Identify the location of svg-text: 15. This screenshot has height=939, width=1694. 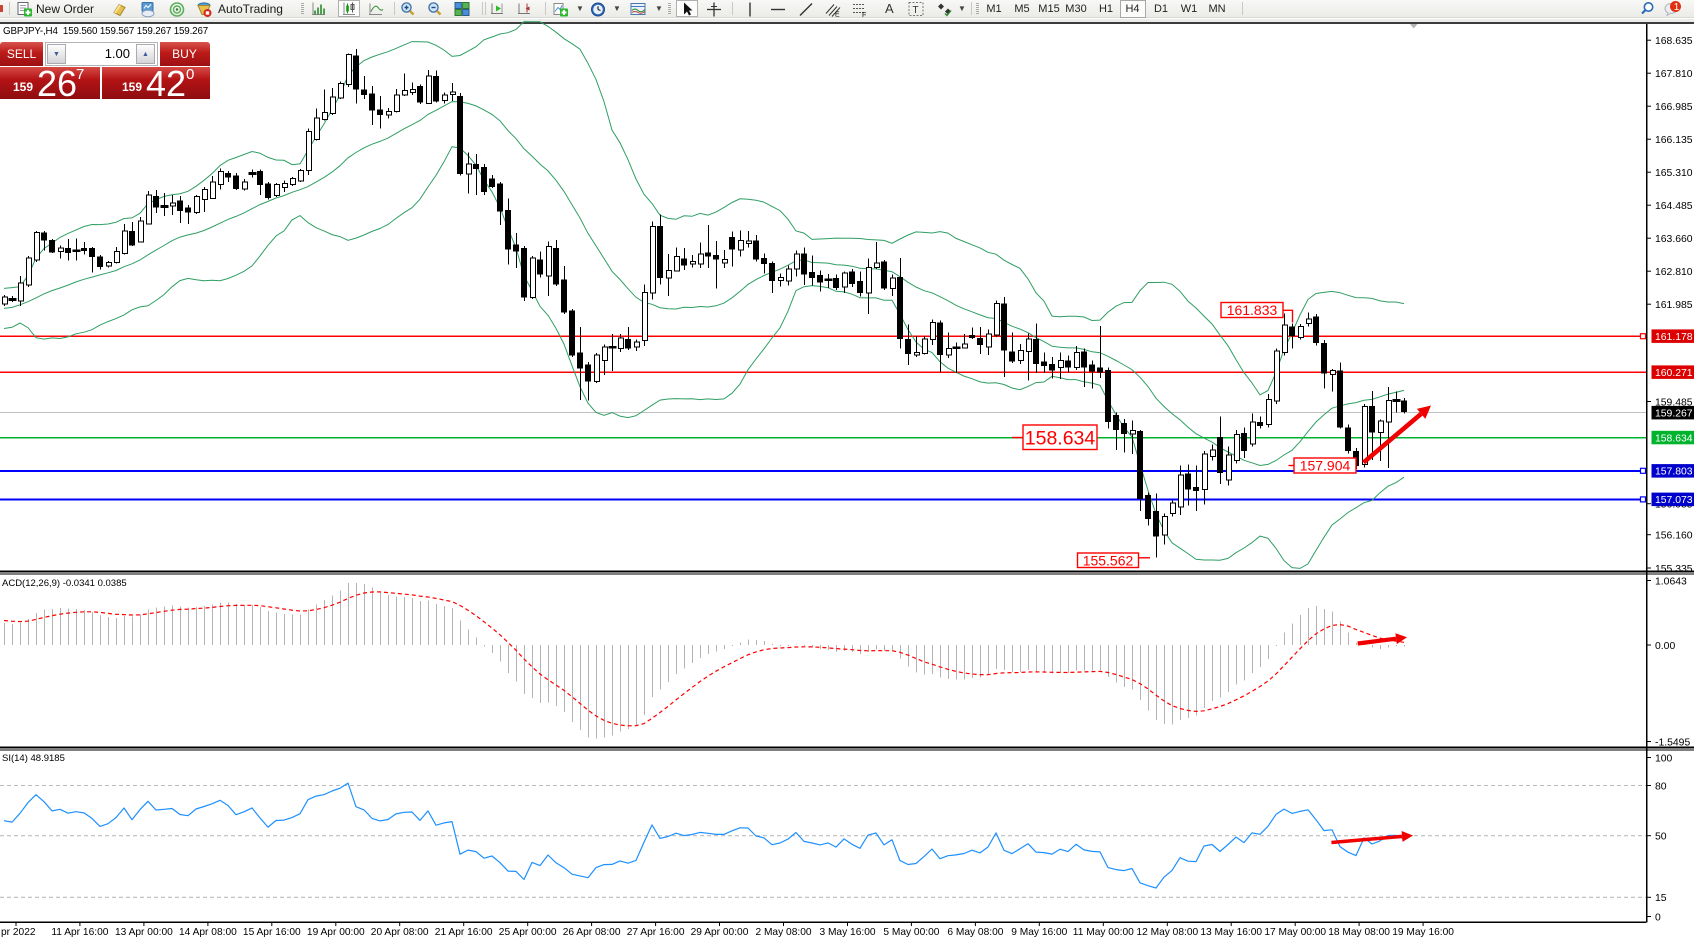
(1661, 898).